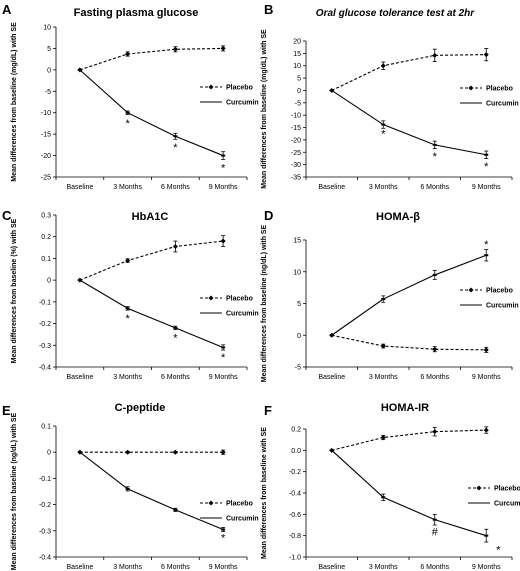 The width and height of the screenshot is (520, 571). Describe the element at coordinates (296, 165) in the screenshot. I see `y-tick-label: -30` at that location.